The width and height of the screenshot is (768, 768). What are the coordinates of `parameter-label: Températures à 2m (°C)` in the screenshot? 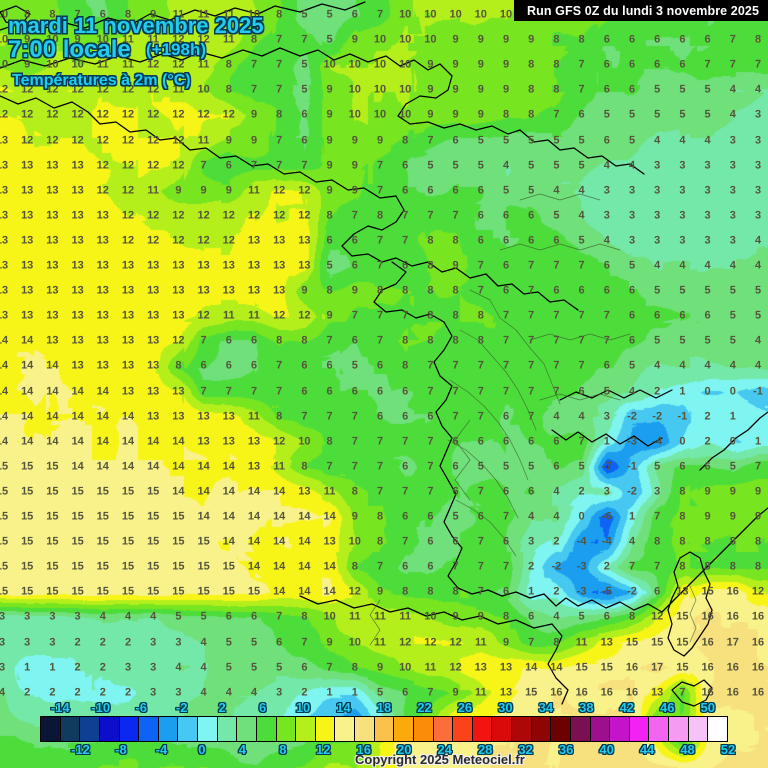 It's located at (101, 80).